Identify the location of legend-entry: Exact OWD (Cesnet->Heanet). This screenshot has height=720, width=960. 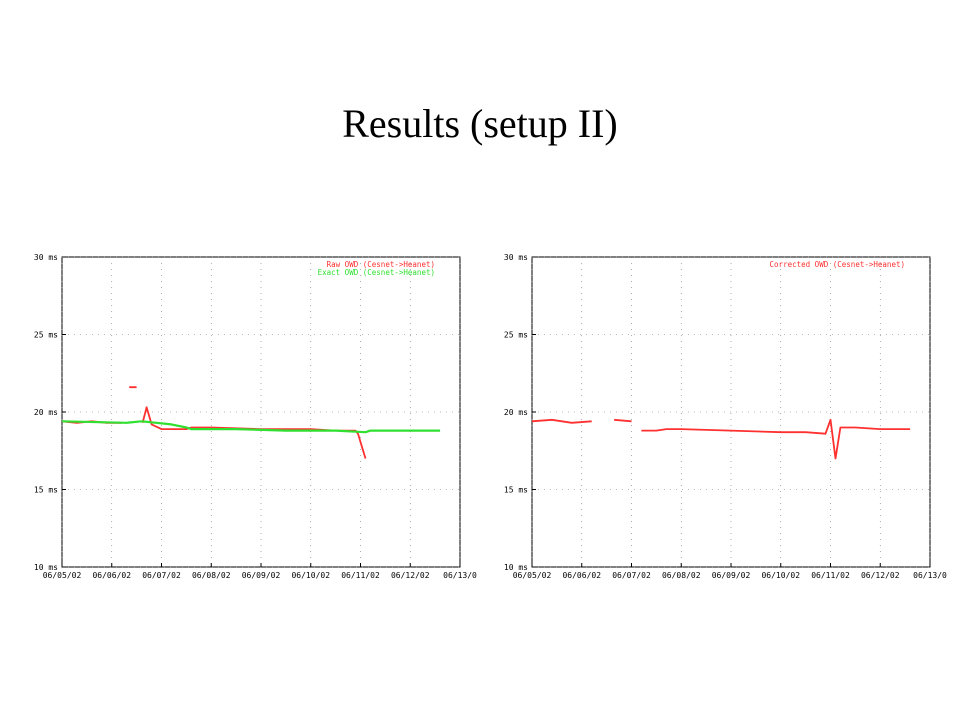
(376, 272).